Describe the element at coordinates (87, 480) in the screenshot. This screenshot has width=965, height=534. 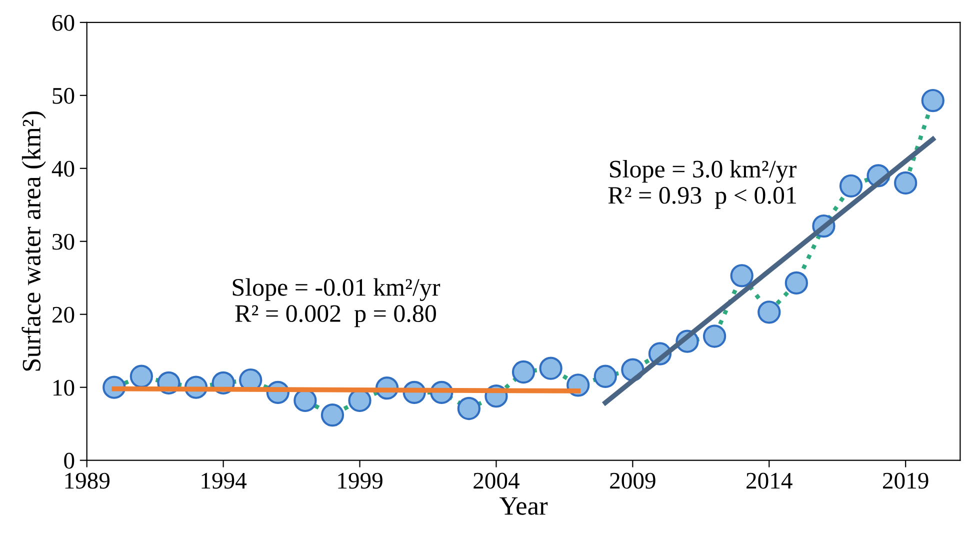
I see `x-tick-label: 1989` at that location.